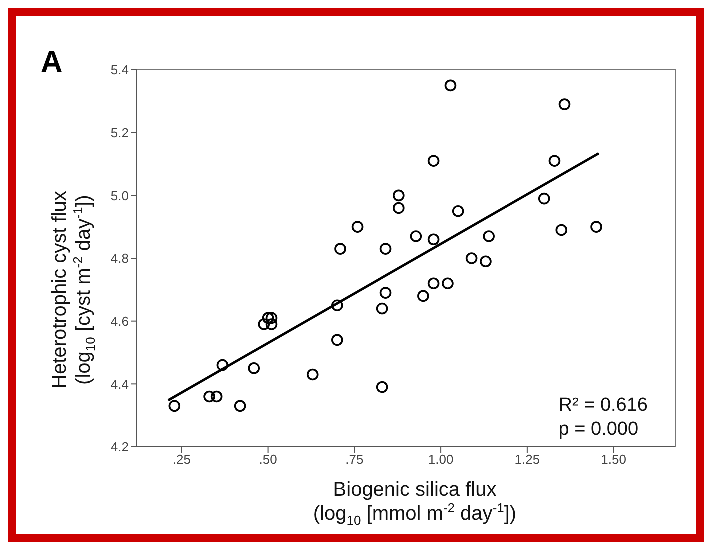 The image size is (712, 550). What do you see at coordinates (527, 460) in the screenshot?
I see `x-tick-label: 1.25` at bounding box center [527, 460].